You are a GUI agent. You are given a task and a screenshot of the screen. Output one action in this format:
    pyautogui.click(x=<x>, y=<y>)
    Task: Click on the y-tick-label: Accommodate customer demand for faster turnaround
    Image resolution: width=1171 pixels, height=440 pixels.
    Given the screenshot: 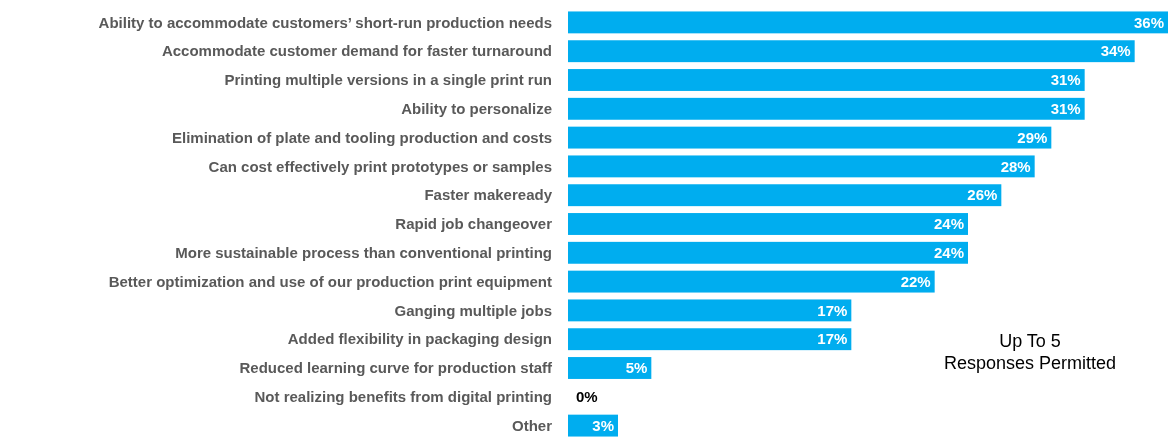 What is the action you would take?
    pyautogui.click(x=356, y=51)
    